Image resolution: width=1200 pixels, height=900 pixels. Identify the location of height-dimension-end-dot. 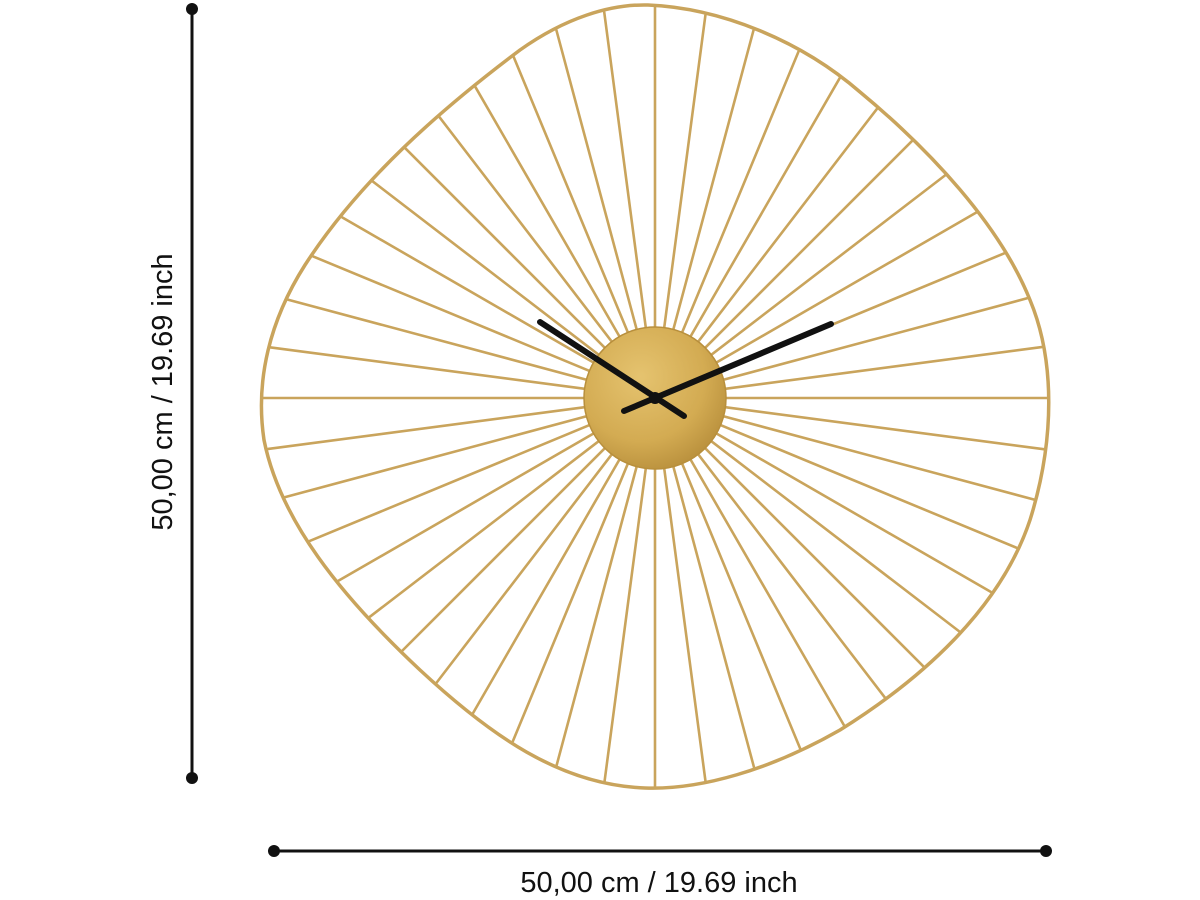
(192, 778).